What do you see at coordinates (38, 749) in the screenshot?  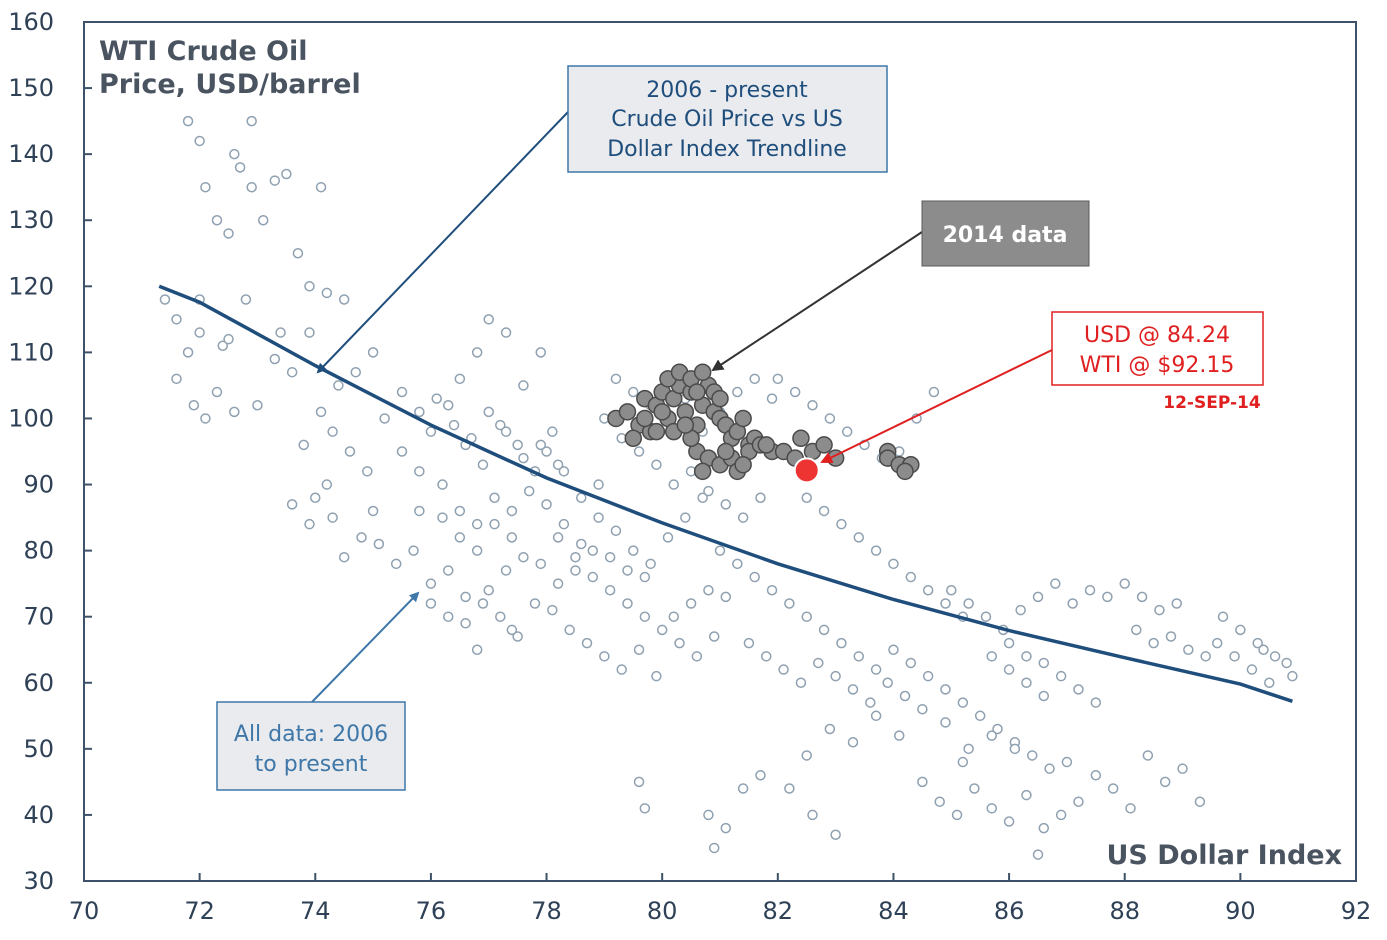 I see `y-tick-label: 50` at bounding box center [38, 749].